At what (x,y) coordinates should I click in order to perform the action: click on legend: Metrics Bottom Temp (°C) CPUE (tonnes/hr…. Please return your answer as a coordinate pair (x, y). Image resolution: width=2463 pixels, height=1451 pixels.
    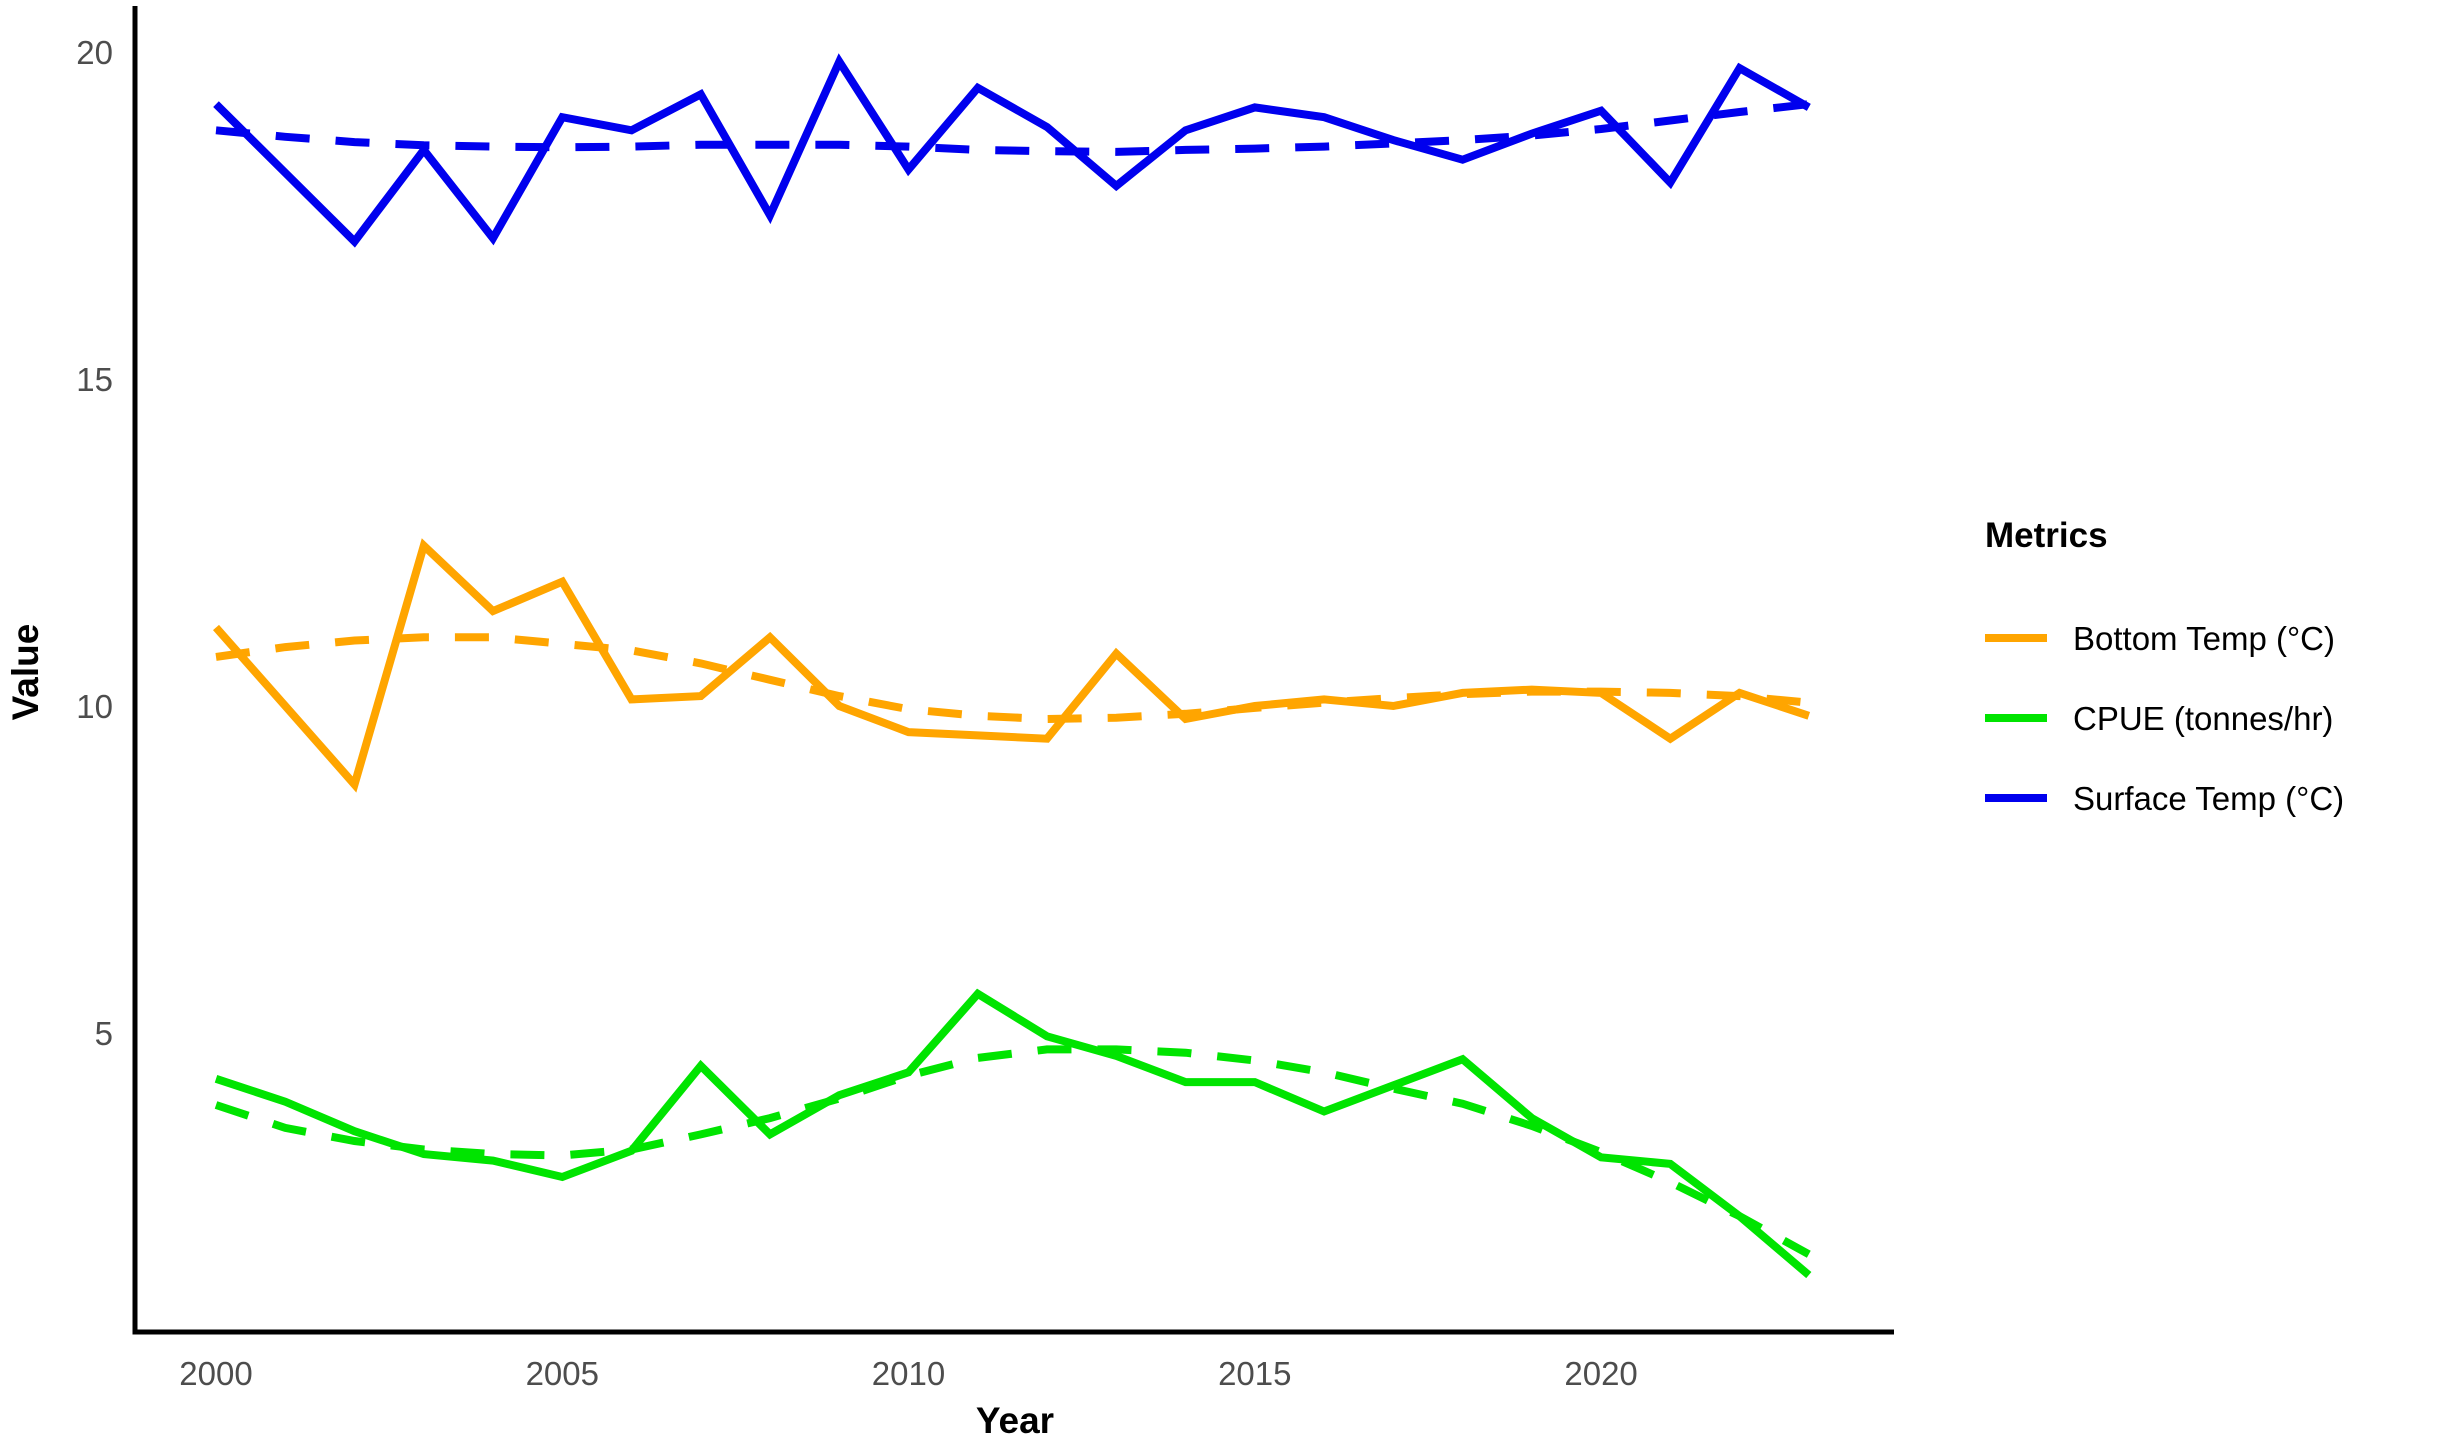
    Looking at the image, I should click on (2164, 678).